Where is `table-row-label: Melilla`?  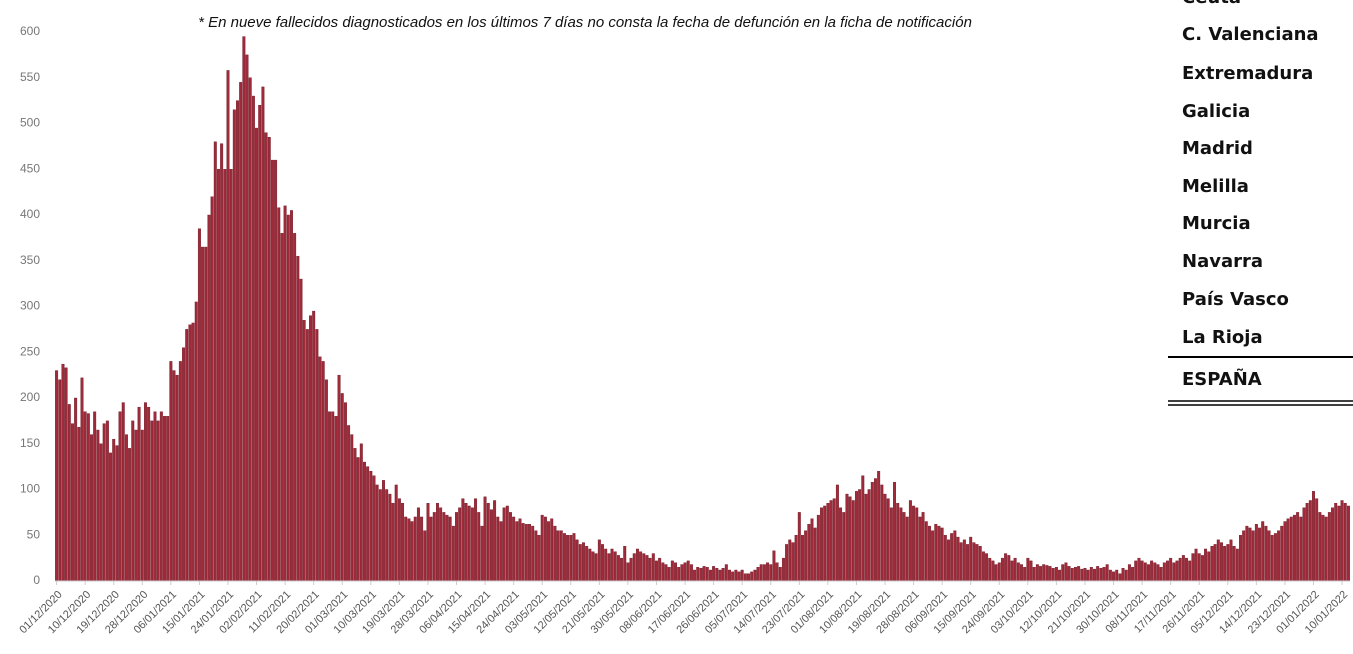 table-row-label: Melilla is located at coordinates (1215, 186).